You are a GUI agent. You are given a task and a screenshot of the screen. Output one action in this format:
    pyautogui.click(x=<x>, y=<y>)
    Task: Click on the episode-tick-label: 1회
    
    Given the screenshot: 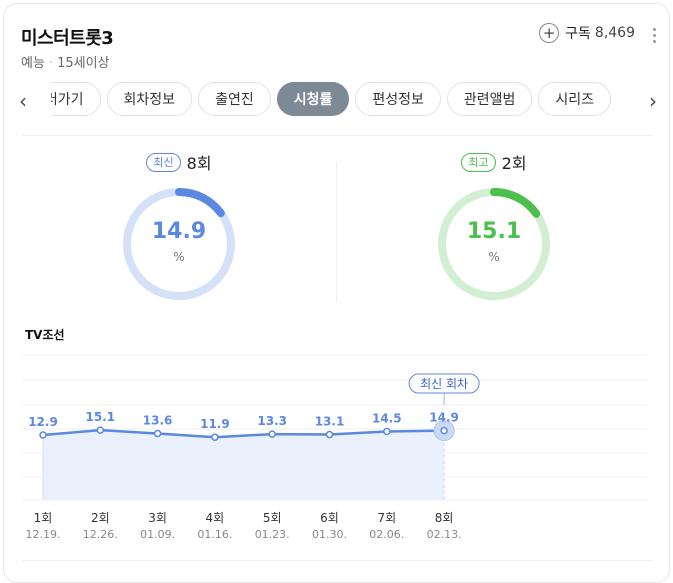 What is the action you would take?
    pyautogui.click(x=43, y=518)
    